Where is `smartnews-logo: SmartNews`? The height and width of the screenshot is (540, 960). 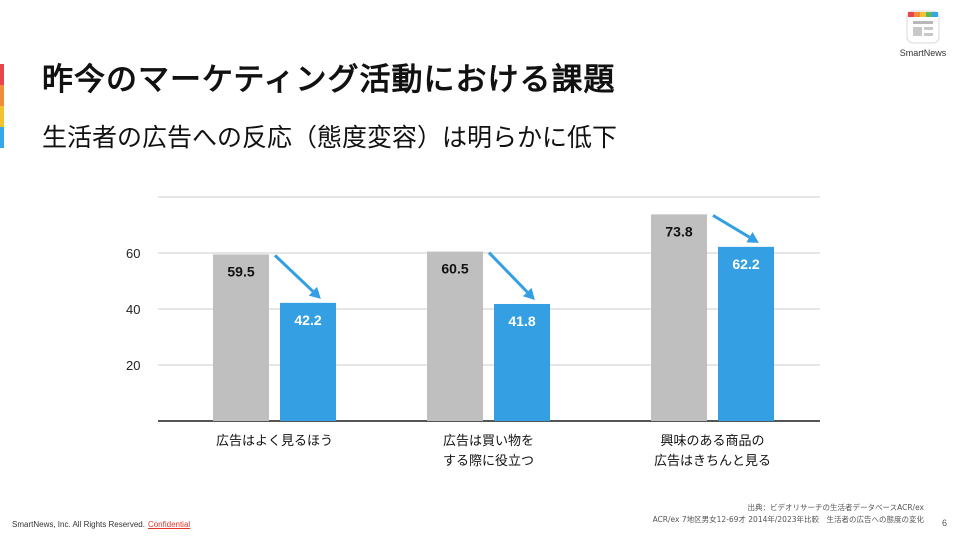 smartnews-logo: SmartNews is located at coordinates (923, 34).